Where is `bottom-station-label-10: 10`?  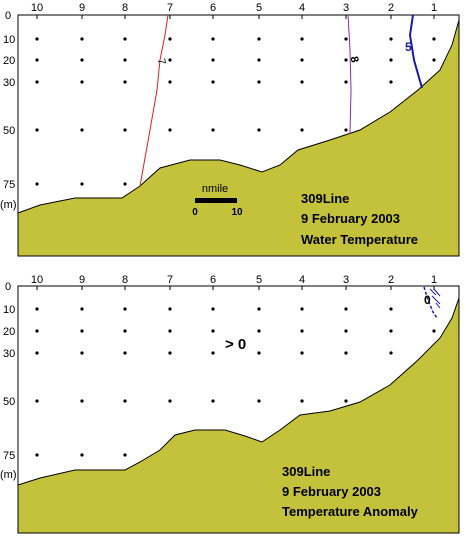 bottom-station-label-10: 10 is located at coordinates (37, 280).